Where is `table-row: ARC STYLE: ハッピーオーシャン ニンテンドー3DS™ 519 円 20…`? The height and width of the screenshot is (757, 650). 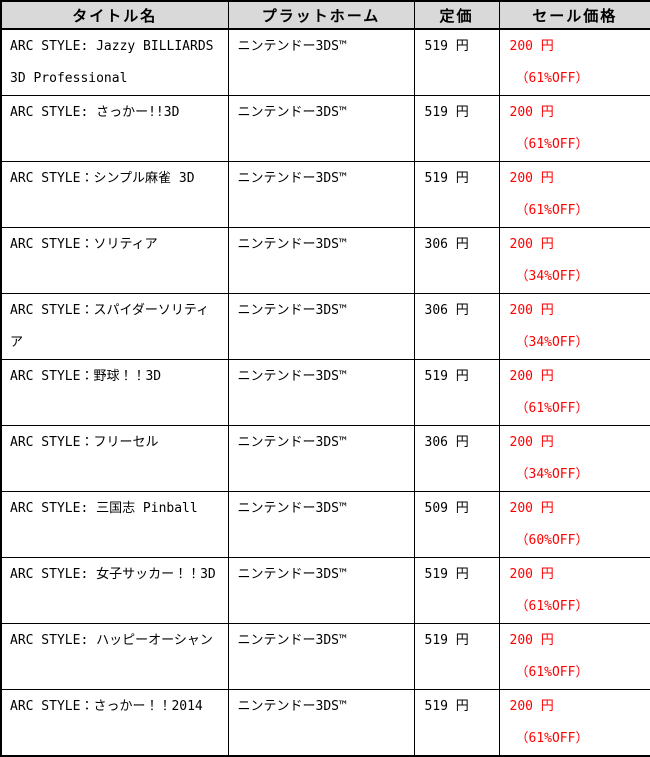
table-row: ARC STYLE: ハッピーオーシャン ニンテンドー3DS™ 519 円 20… is located at coordinates (325, 656).